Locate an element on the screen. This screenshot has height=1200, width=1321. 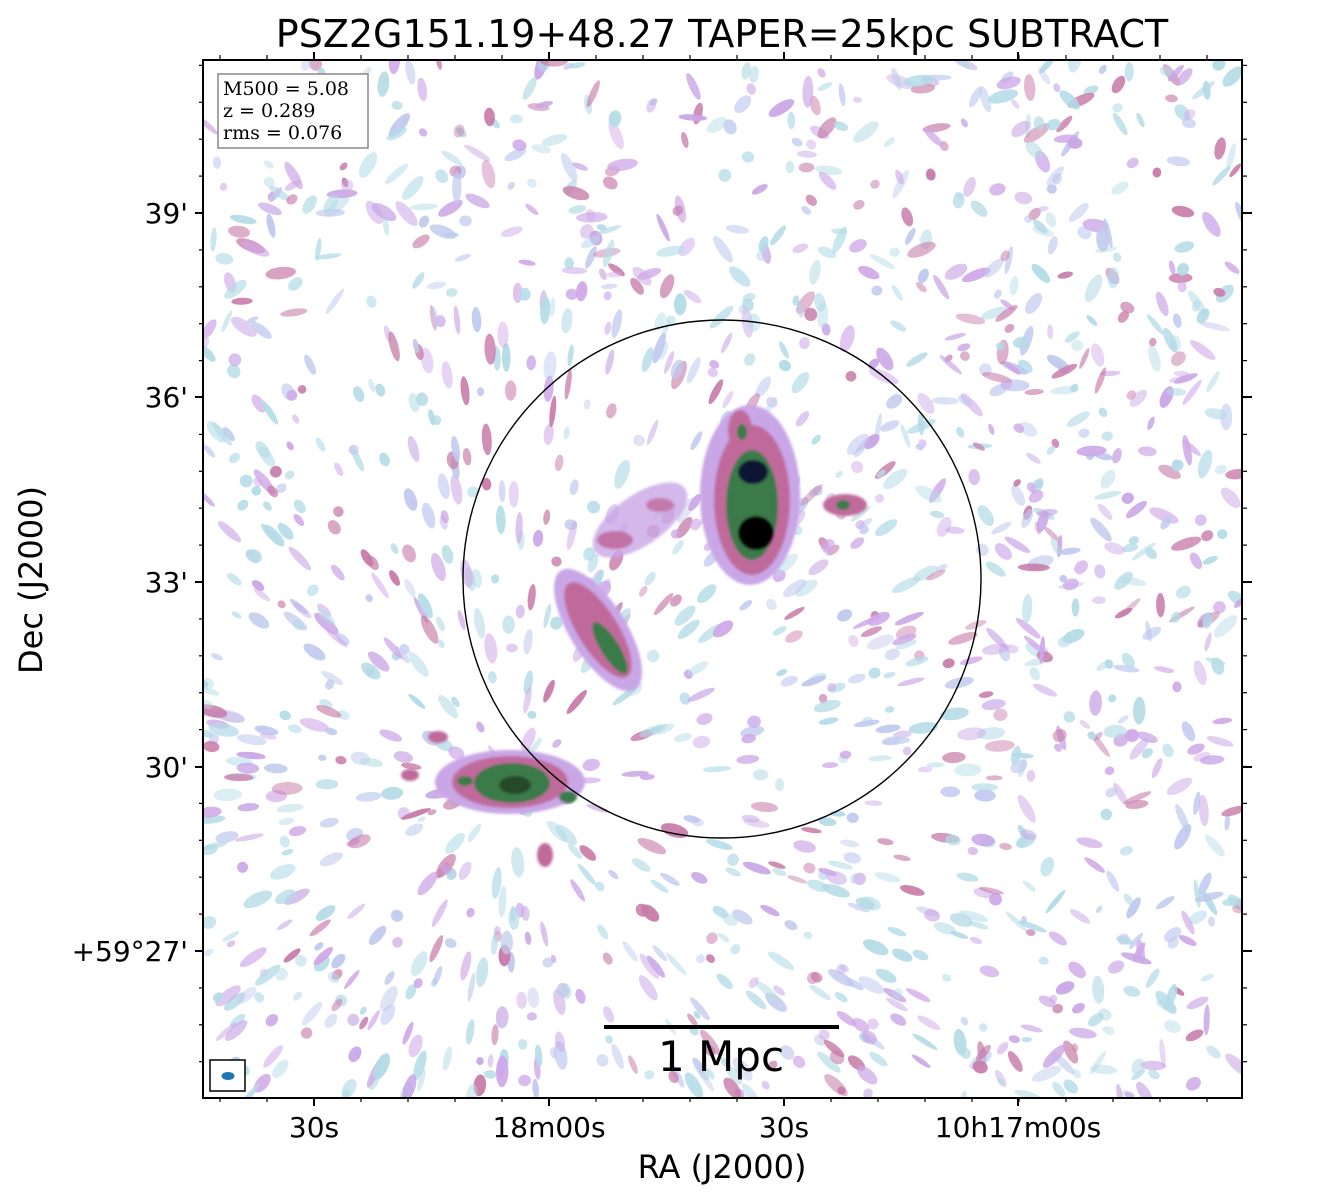
central-source-core-north is located at coordinates (753, 472).